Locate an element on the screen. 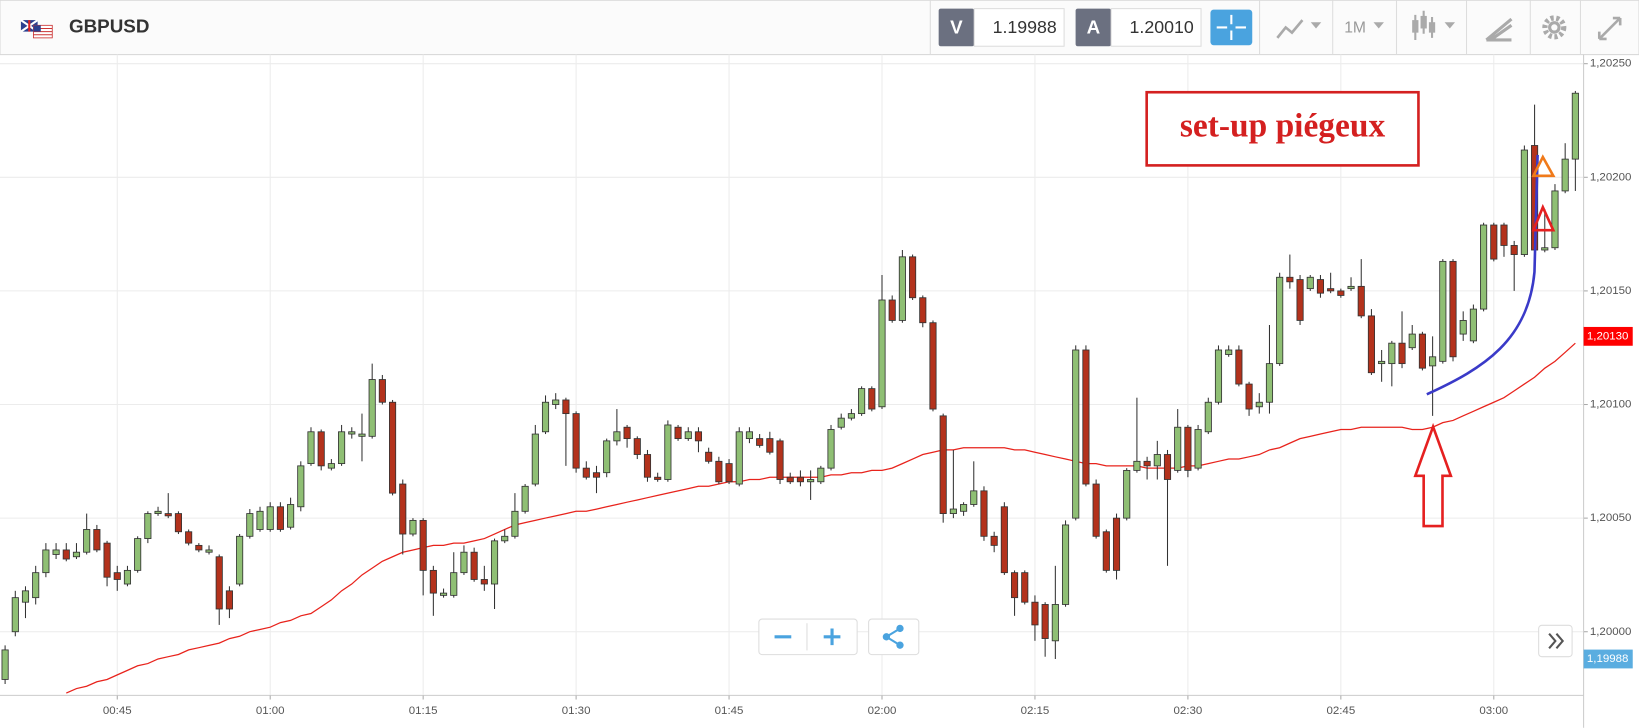  settings-button is located at coordinates (1554, 27).